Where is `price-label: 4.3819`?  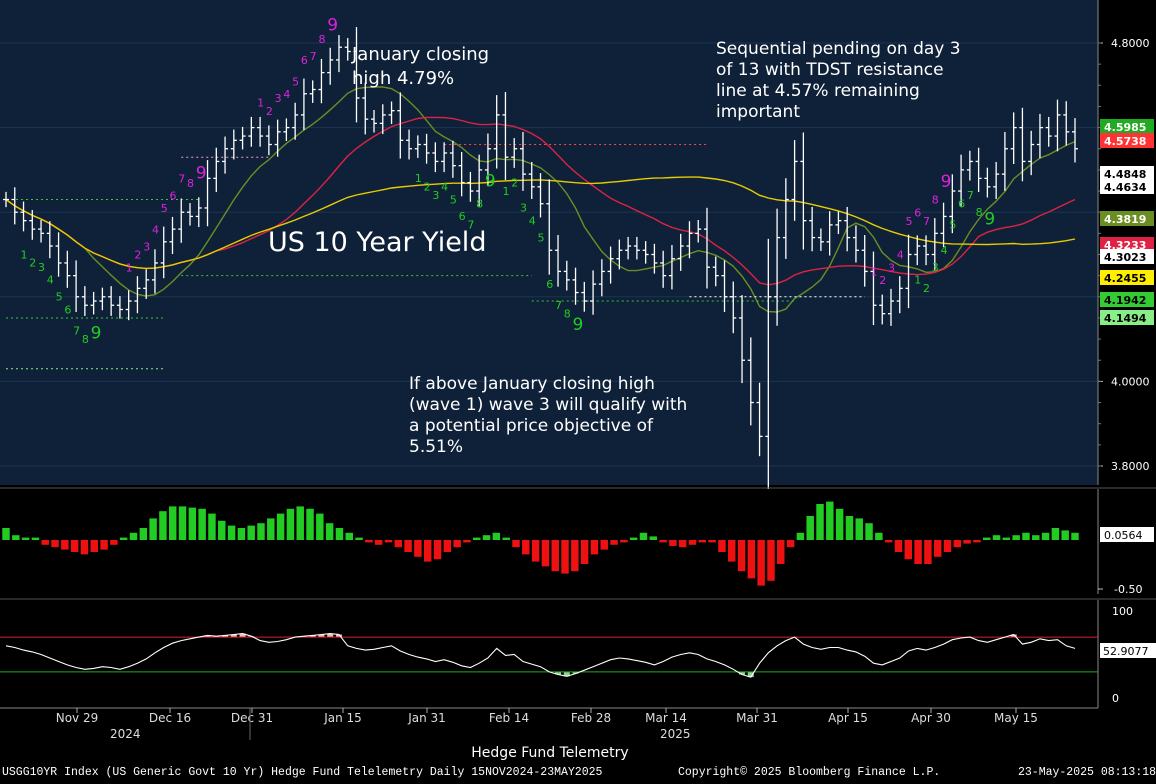
price-label: 4.3819 is located at coordinates (1127, 218).